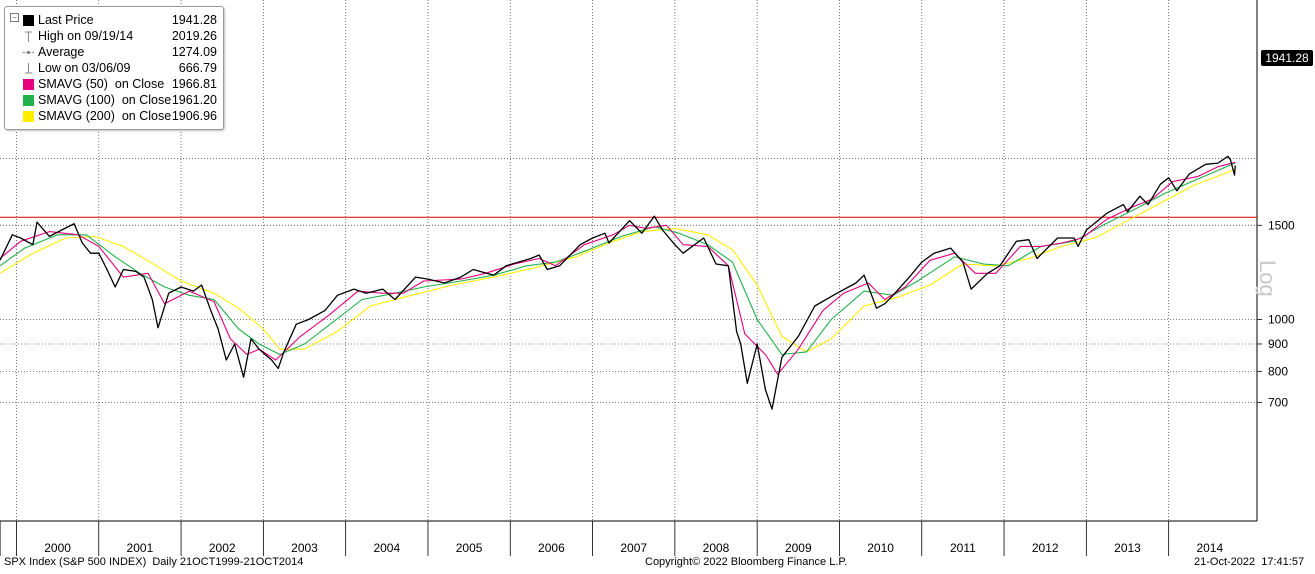 The image size is (1315, 574). What do you see at coordinates (61, 52) in the screenshot?
I see `legend-label: Average` at bounding box center [61, 52].